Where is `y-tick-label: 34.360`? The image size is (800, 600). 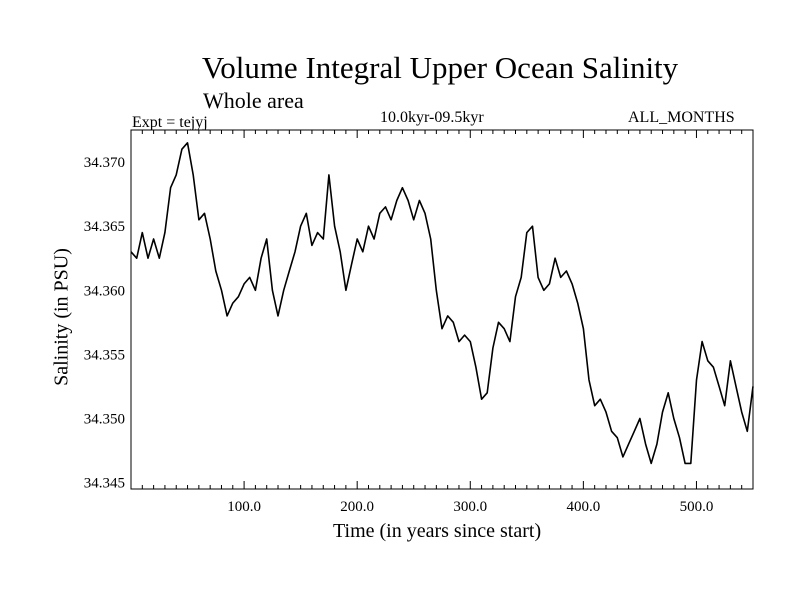 y-tick-label: 34.360 is located at coordinates (104, 291).